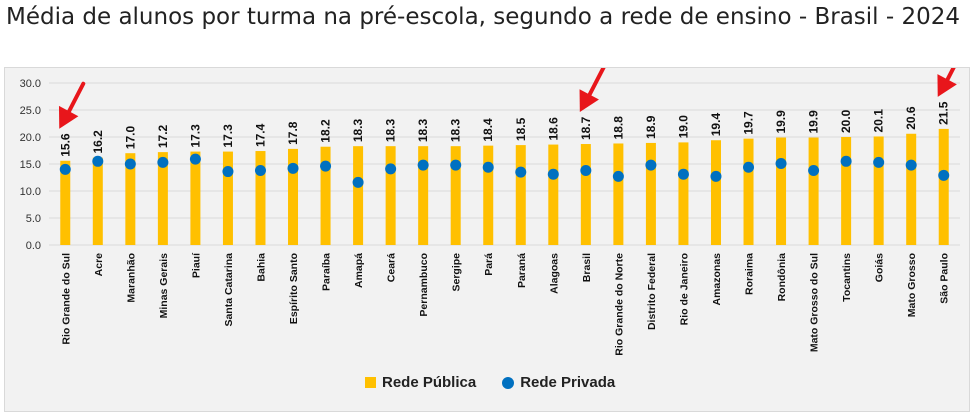 The image size is (973, 415). Describe the element at coordinates (587, 267) in the screenshot. I see `x-tick-label: Brasil` at that location.